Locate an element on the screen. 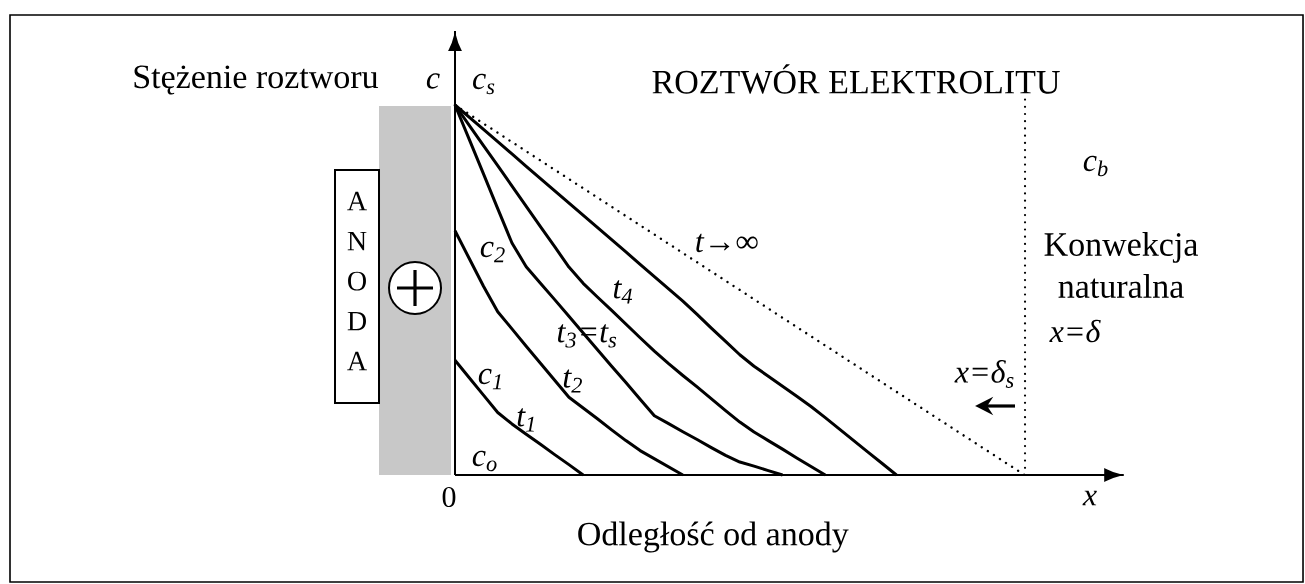 The height and width of the screenshot is (584, 1305). annotation: c$_{1}$ is located at coordinates (489, 379).